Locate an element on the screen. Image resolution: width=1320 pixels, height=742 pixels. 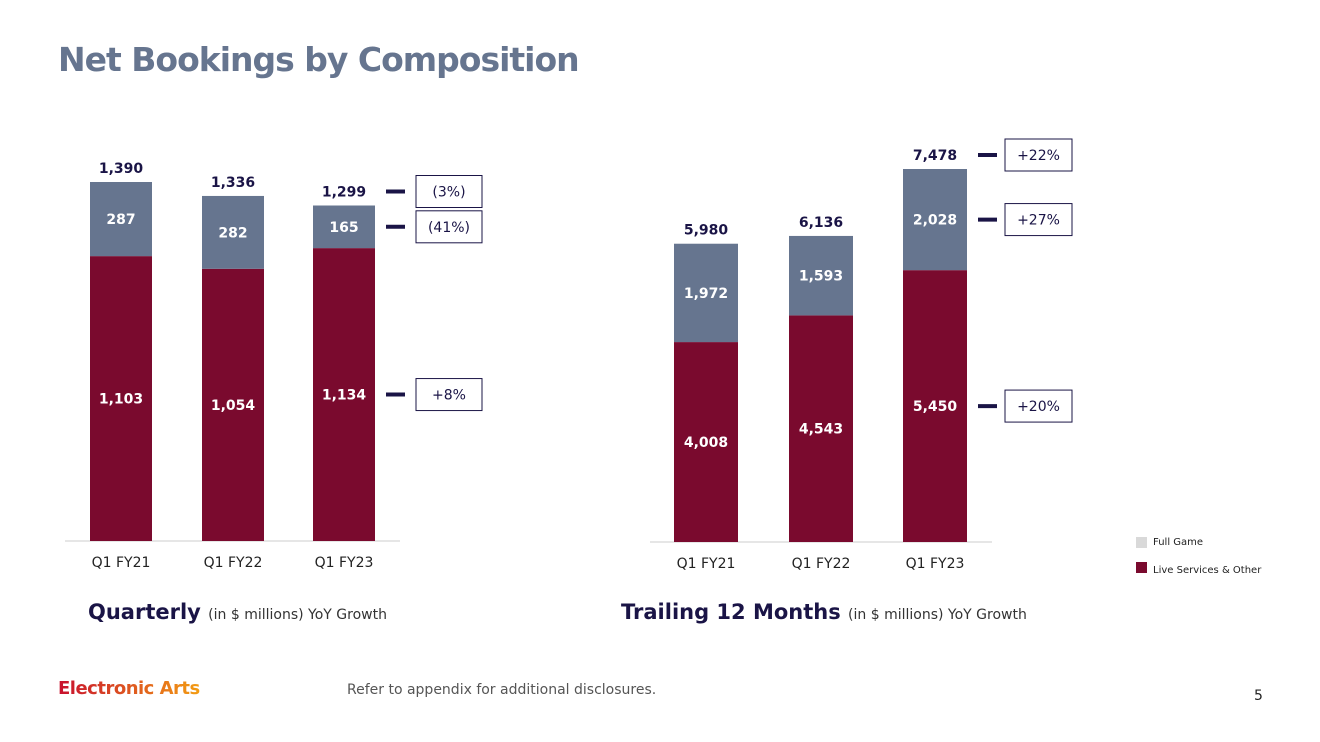
legend-full-game: Full Game is located at coordinates (1178, 542).